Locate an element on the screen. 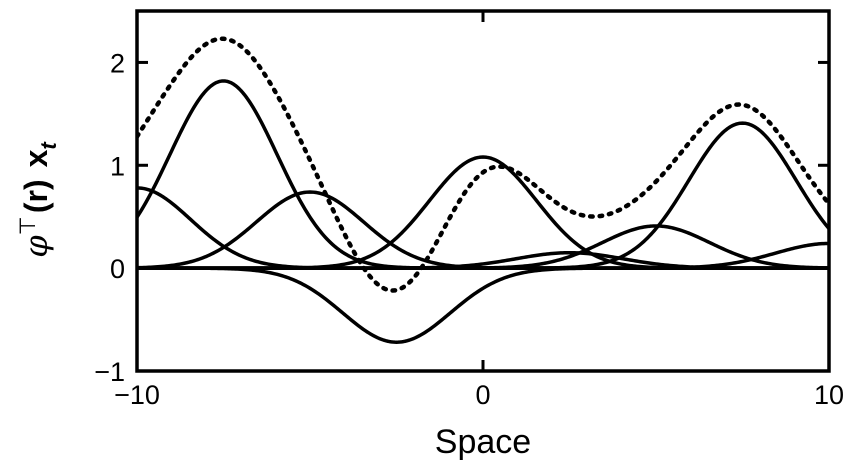  y-tick-label-1: 1 is located at coordinates (117, 166).